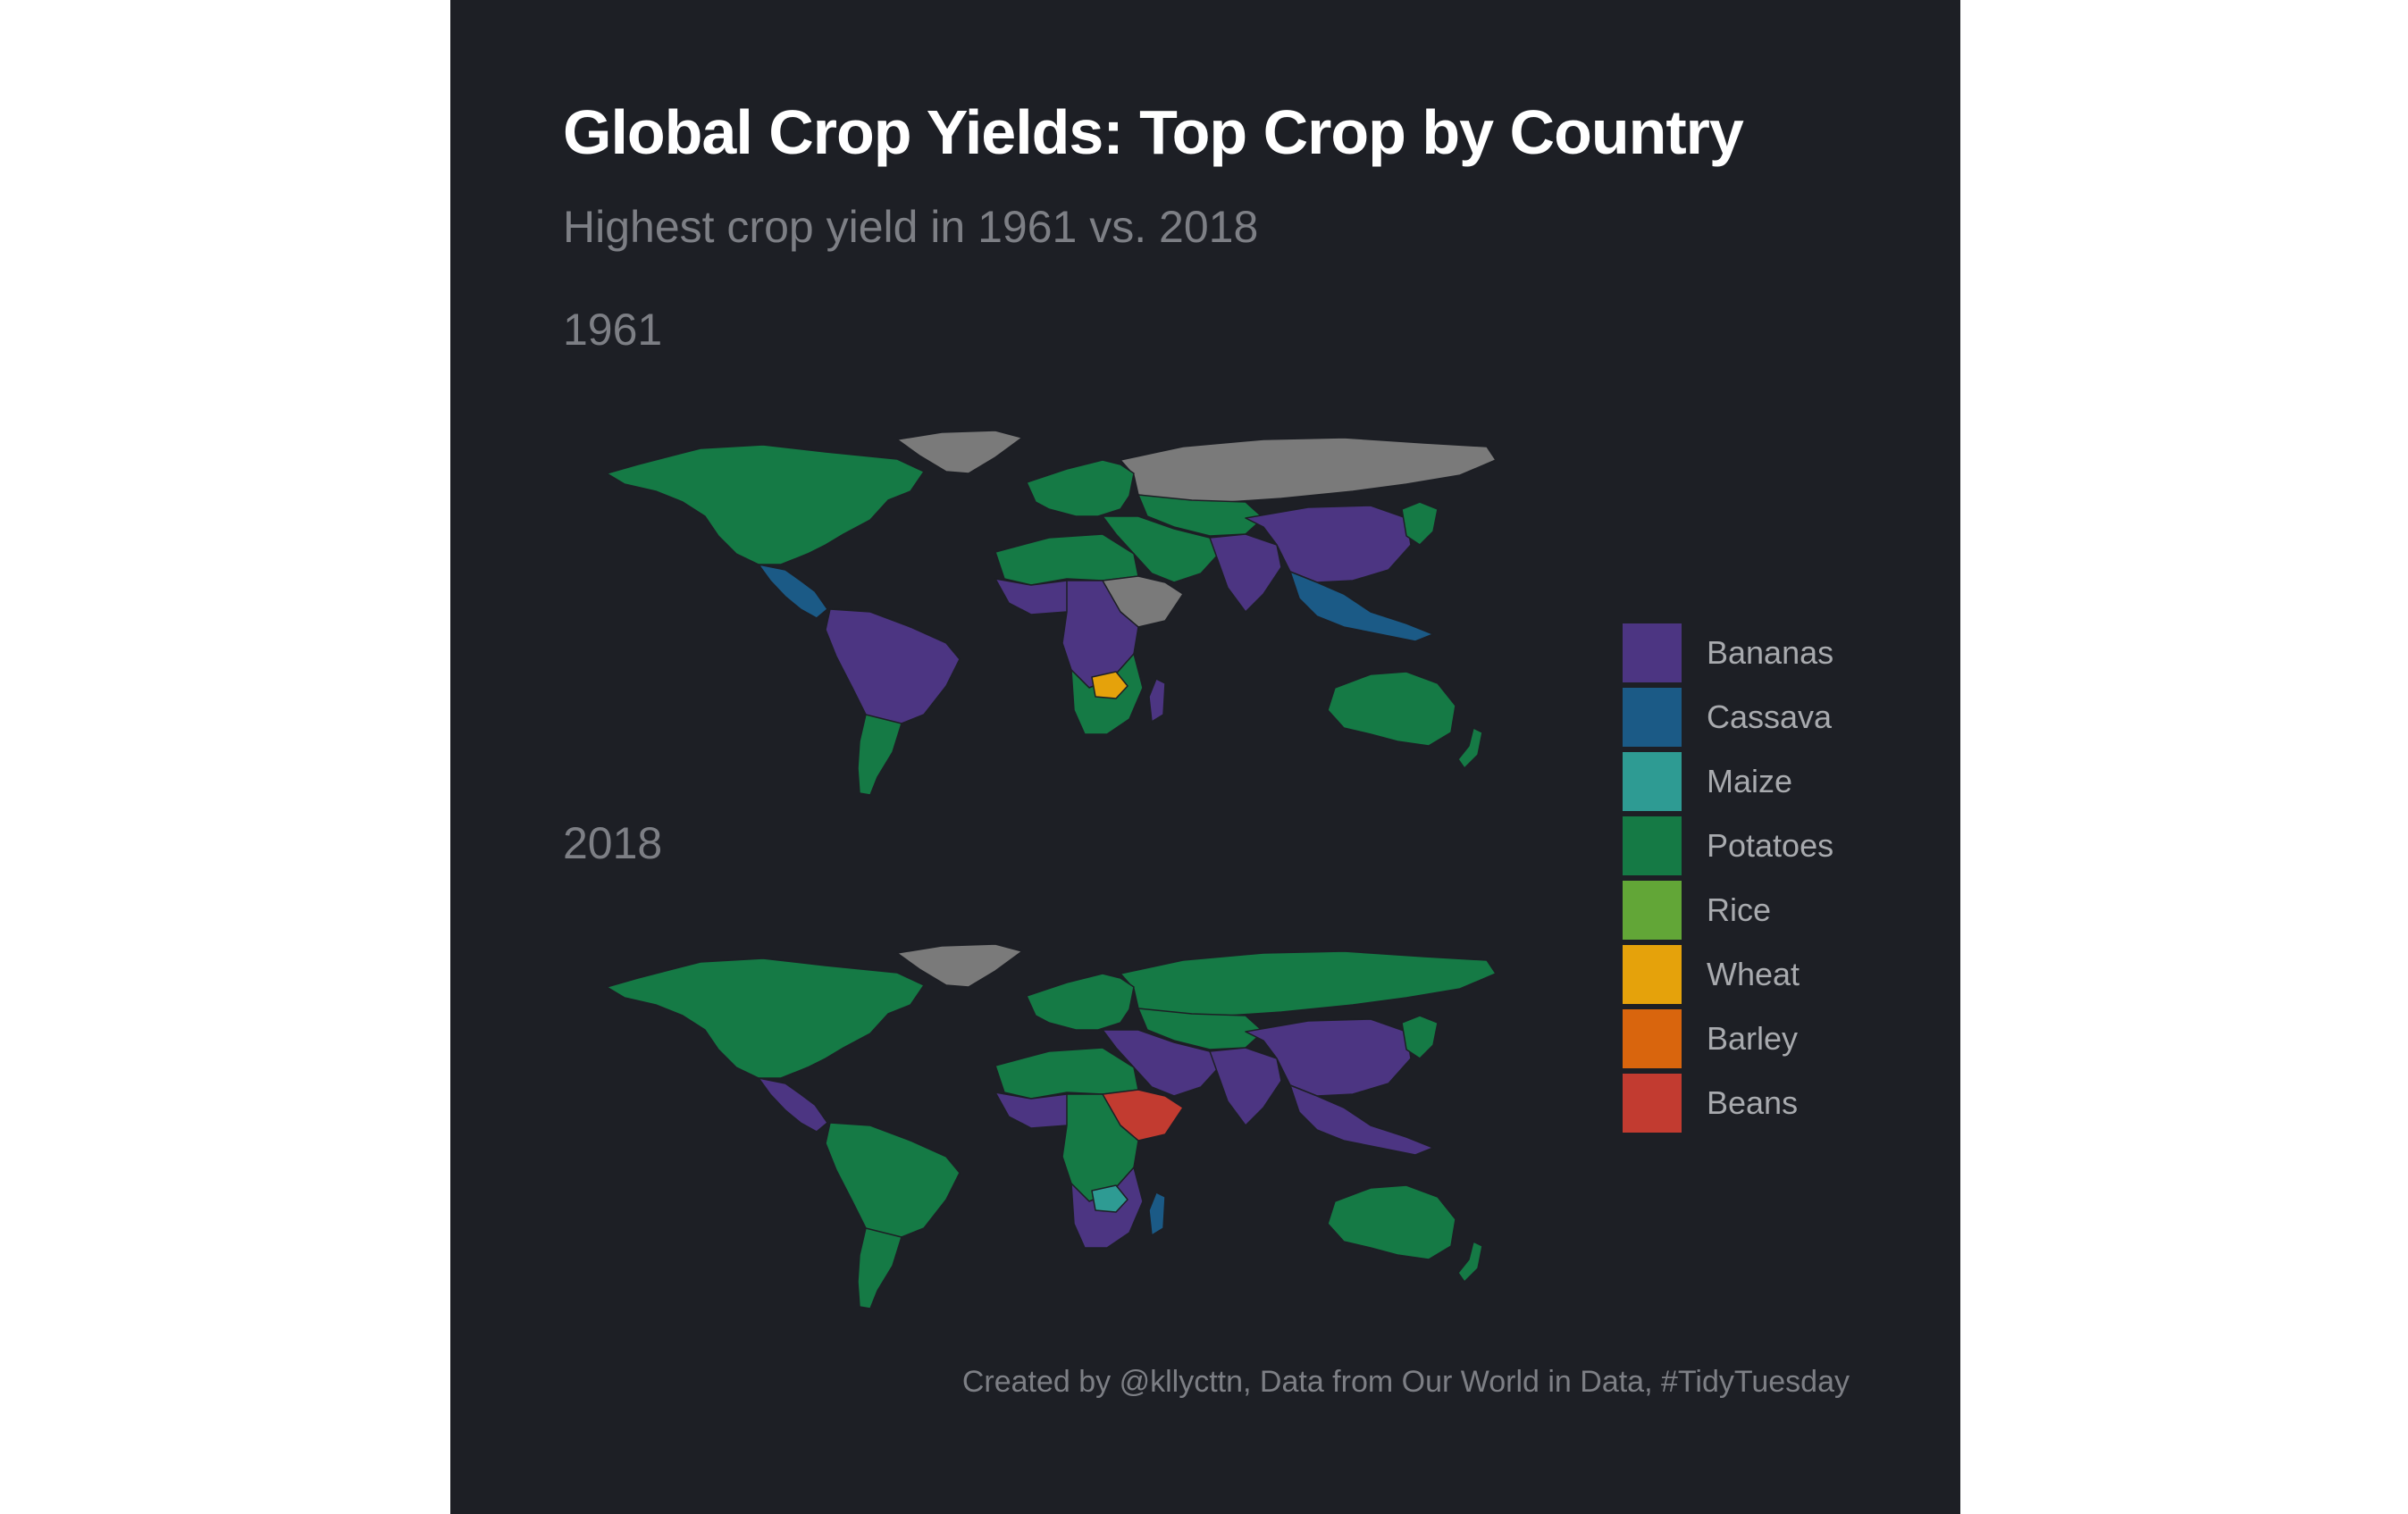 Image resolution: width=2408 pixels, height=1514 pixels. Describe the element at coordinates (613, 330) in the screenshot. I see `year-label-1961: 1961` at that location.